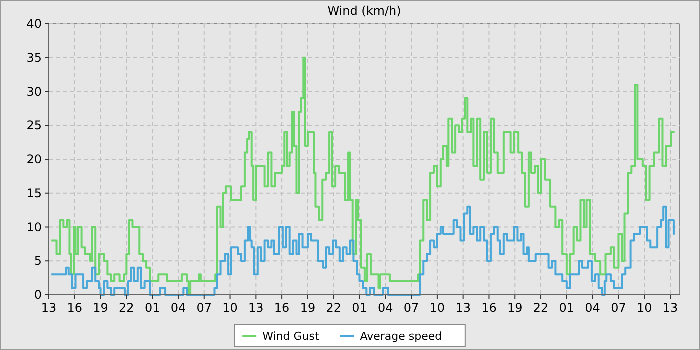 The image size is (700, 350). Describe the element at coordinates (34, 227) in the screenshot. I see `y-tick-label: 10` at that location.